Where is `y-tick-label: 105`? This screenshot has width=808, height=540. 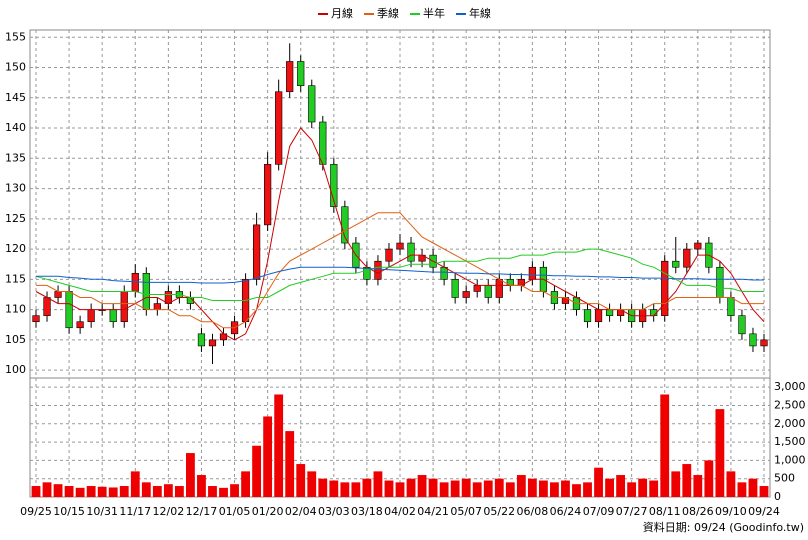
y-tick-label: 105 is located at coordinates (15, 339).